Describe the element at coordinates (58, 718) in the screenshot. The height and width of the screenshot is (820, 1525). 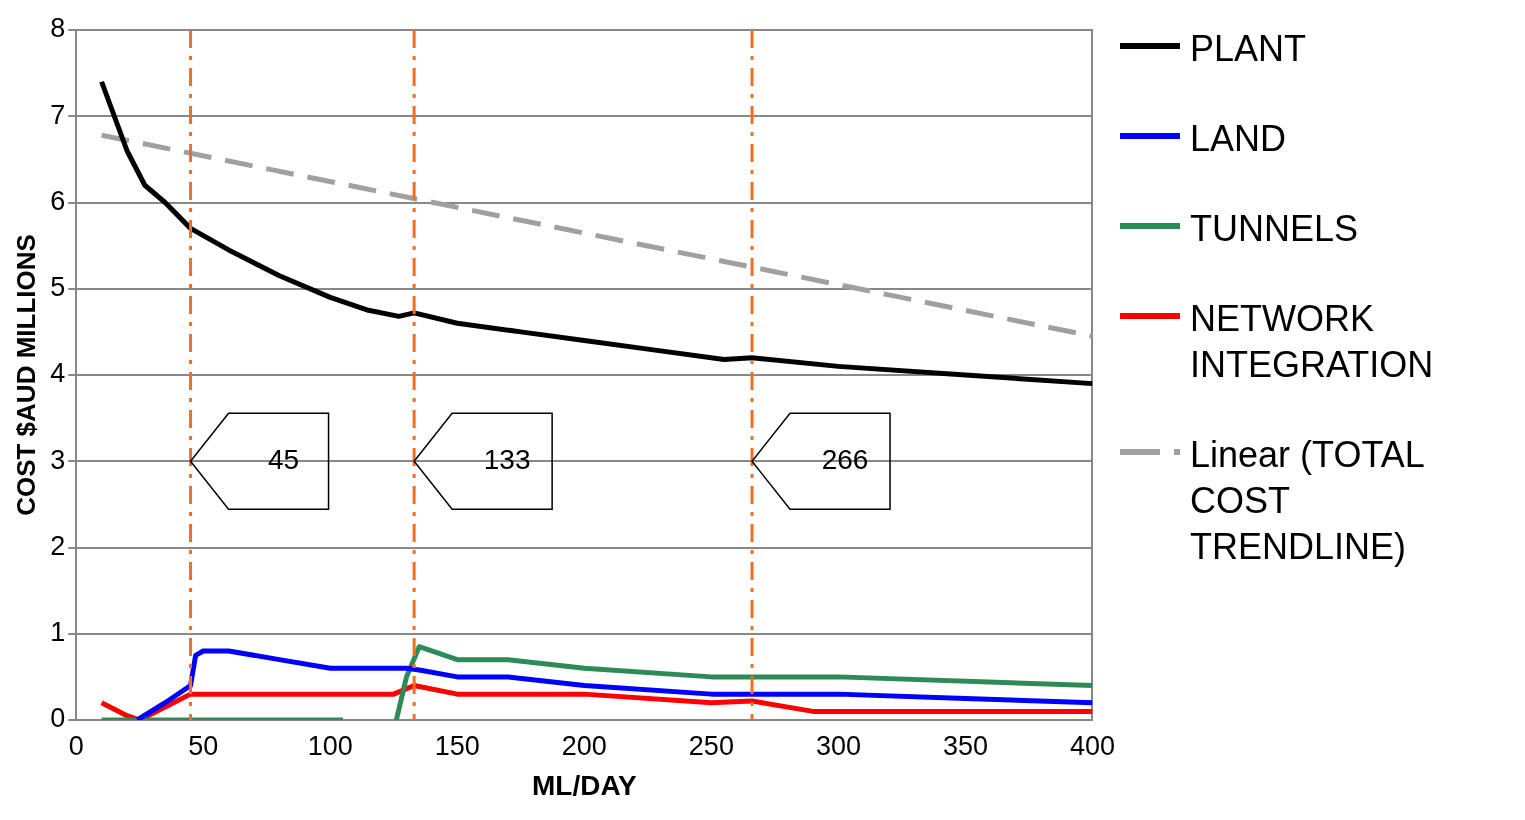
I see `y-tick-label: 0` at that location.